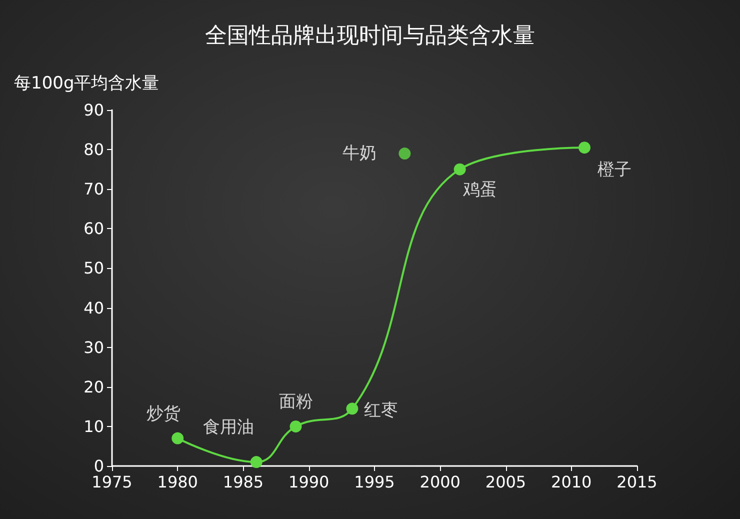  What do you see at coordinates (381, 410) in the screenshot?
I see `annotation: 红枣` at bounding box center [381, 410].